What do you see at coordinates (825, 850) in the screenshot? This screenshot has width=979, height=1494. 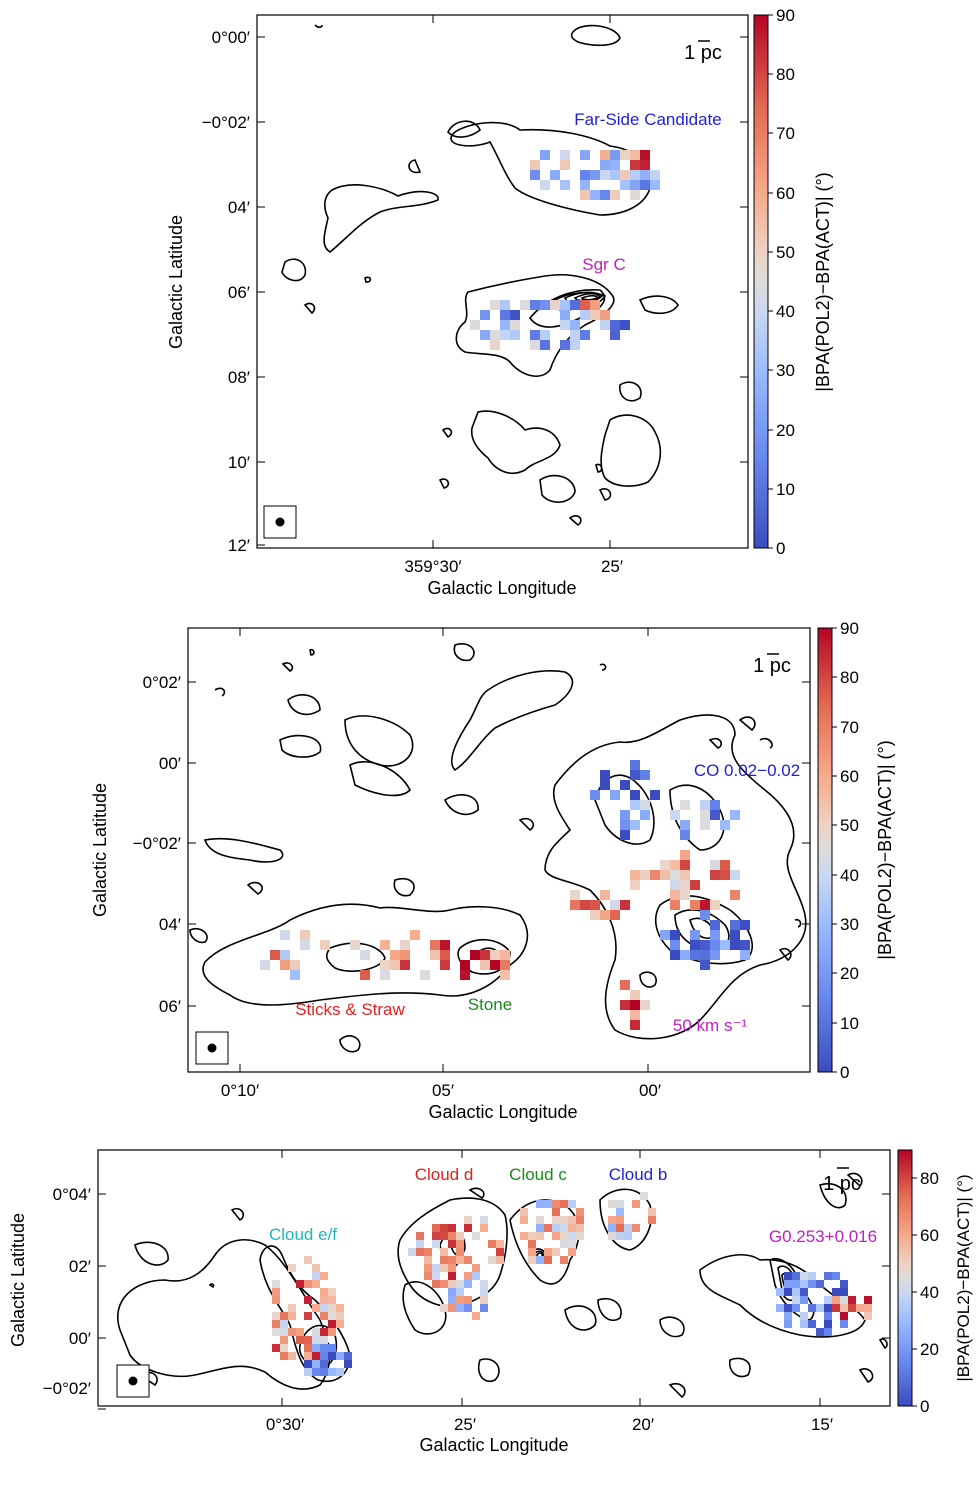 I see `colorbar-gradient` at bounding box center [825, 850].